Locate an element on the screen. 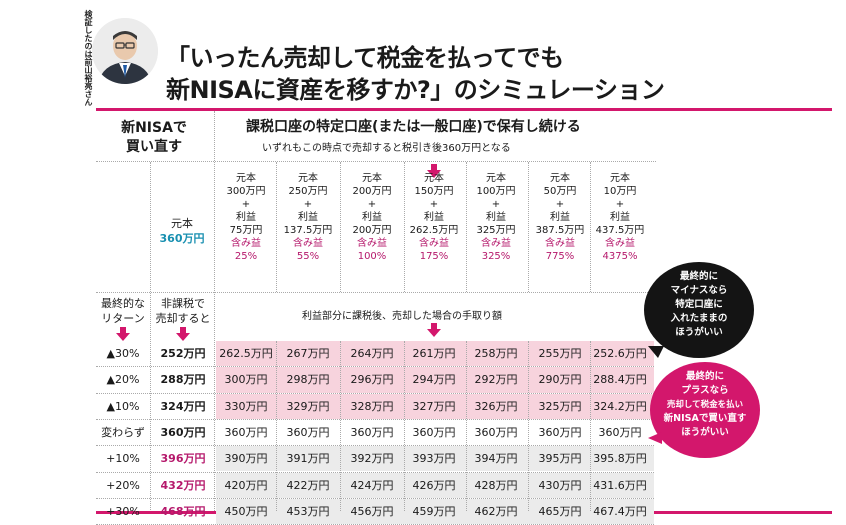 This screenshot has width=846, height=525. tax-free-header-line: 売却すると is located at coordinates (183, 318).